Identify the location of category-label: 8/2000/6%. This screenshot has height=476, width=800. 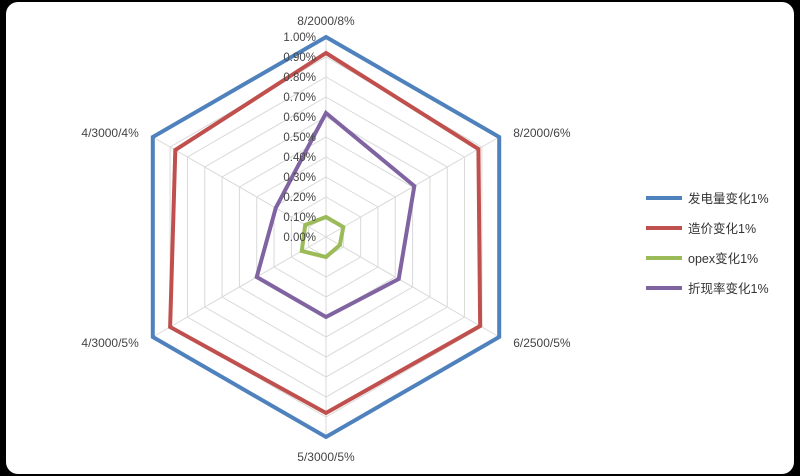
(542, 133).